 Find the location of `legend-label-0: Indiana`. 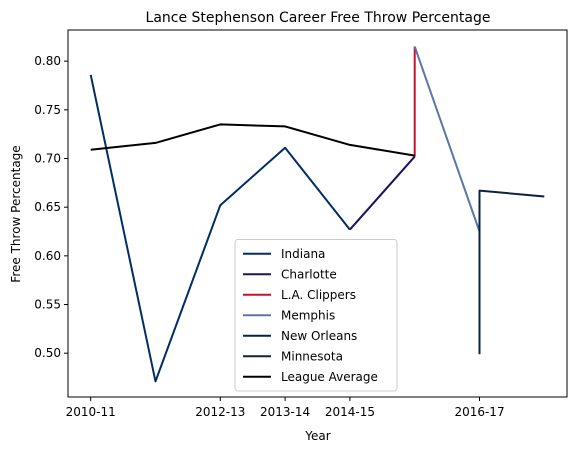

legend-label-0: Indiana is located at coordinates (303, 254).